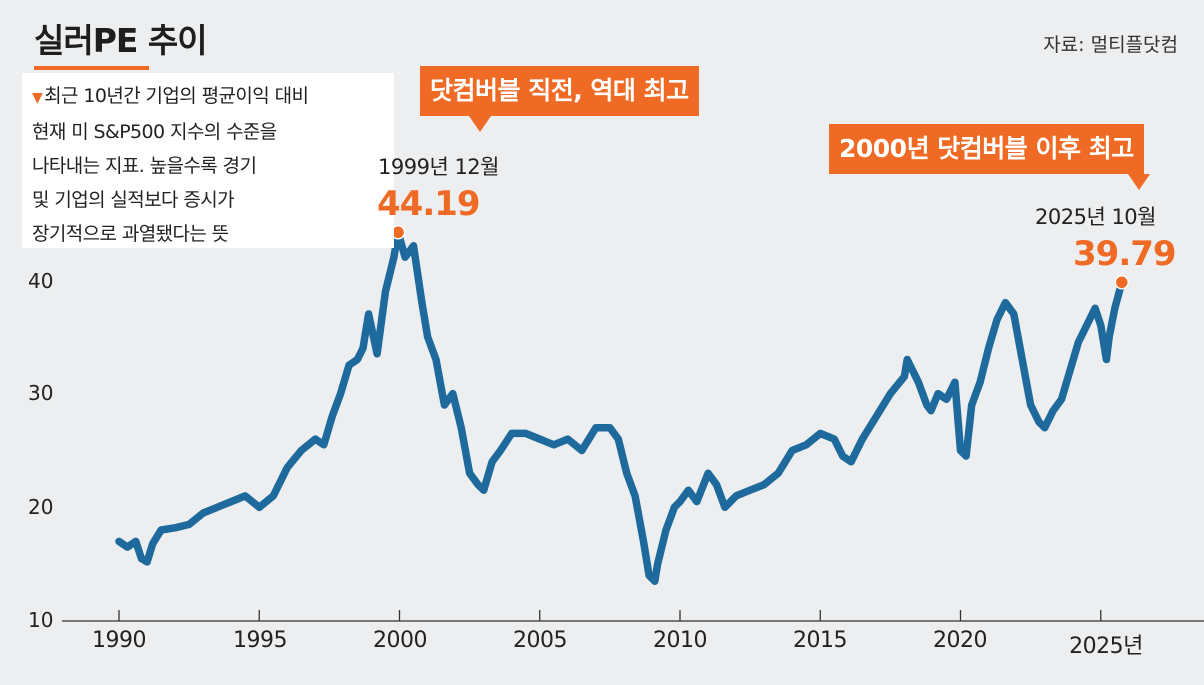 The image size is (1204, 685). Describe the element at coordinates (480, 124) in the screenshot. I see `callout-arrow-1999` at that location.